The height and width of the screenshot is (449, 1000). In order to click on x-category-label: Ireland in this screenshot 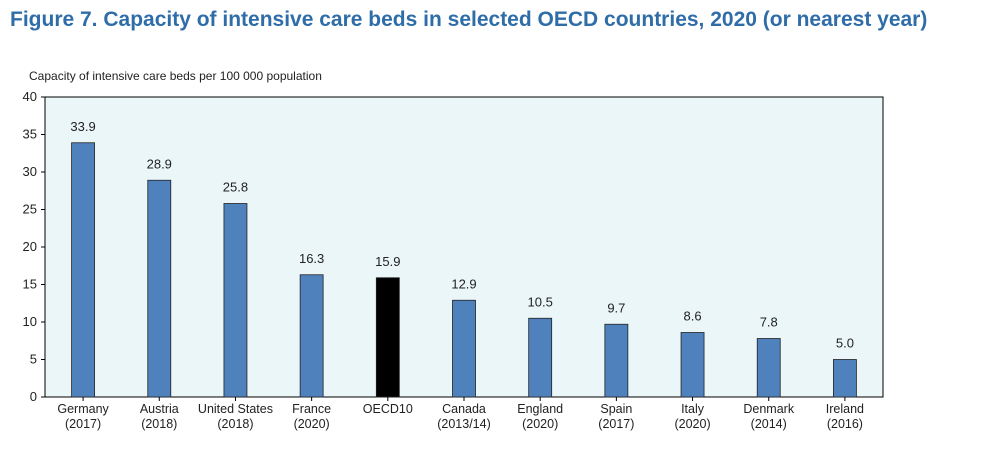, I will do `click(845, 409)`.